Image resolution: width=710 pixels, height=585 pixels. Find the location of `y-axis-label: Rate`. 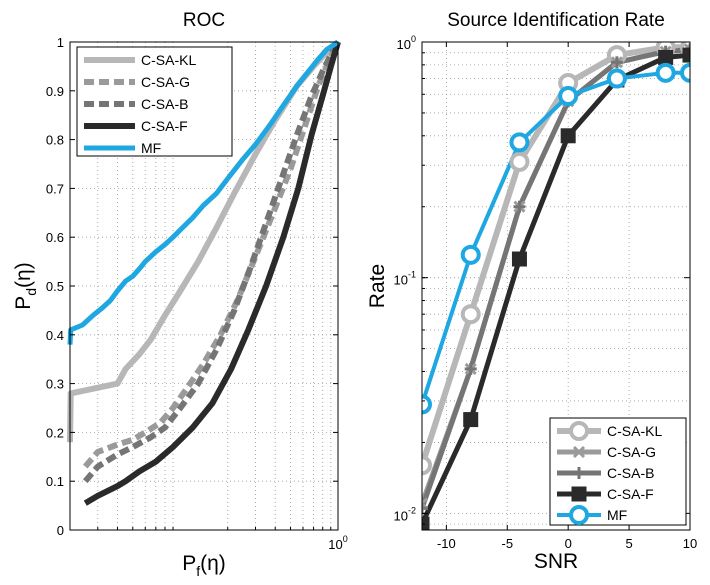

y-axis-label: Rate is located at coordinates (377, 286).